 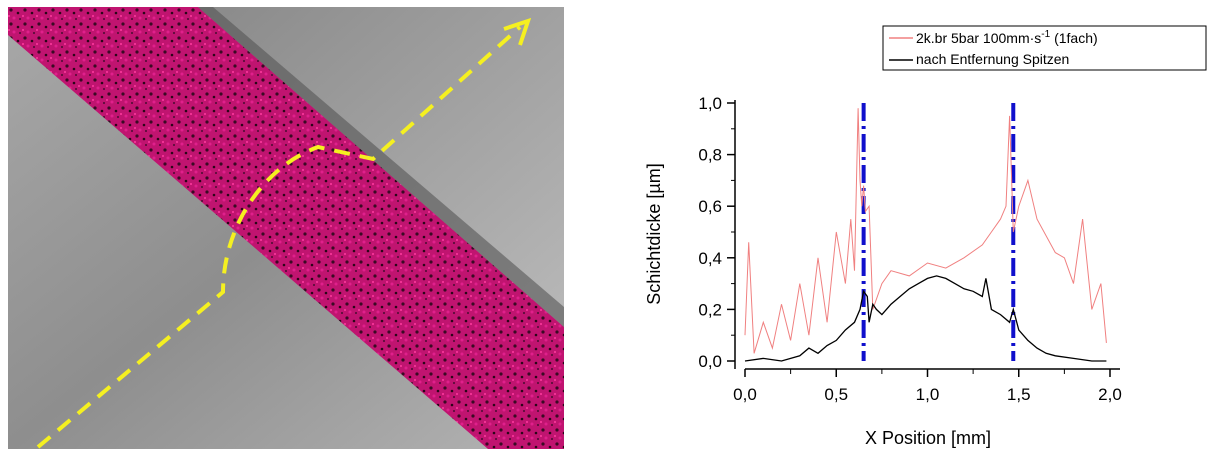 What do you see at coordinates (710, 309) in the screenshot?
I see `y-tick-label: 0,2` at bounding box center [710, 309].